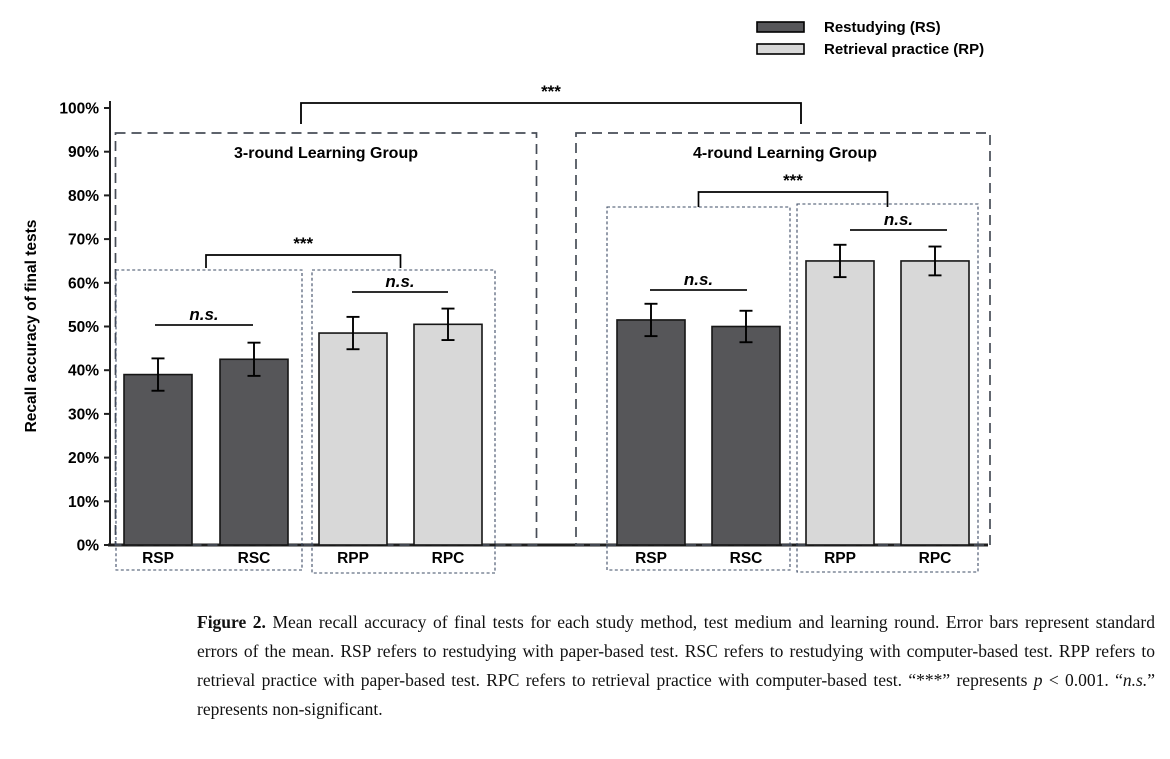  Describe the element at coordinates (780, 27) in the screenshot. I see `legend-swatch-restudying` at that location.